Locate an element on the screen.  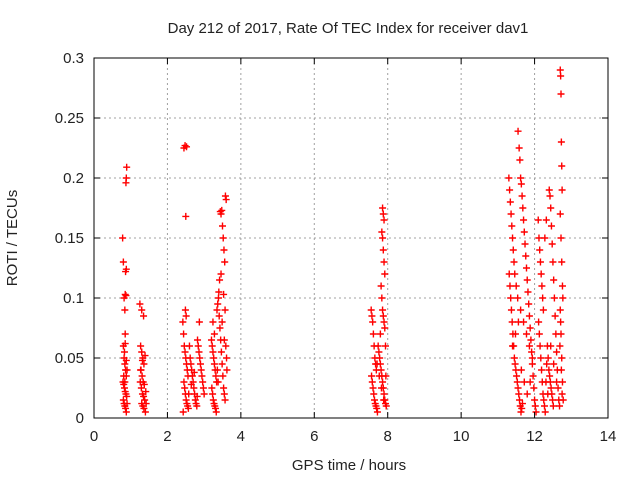
x-tick-label: 10 is located at coordinates (461, 436).